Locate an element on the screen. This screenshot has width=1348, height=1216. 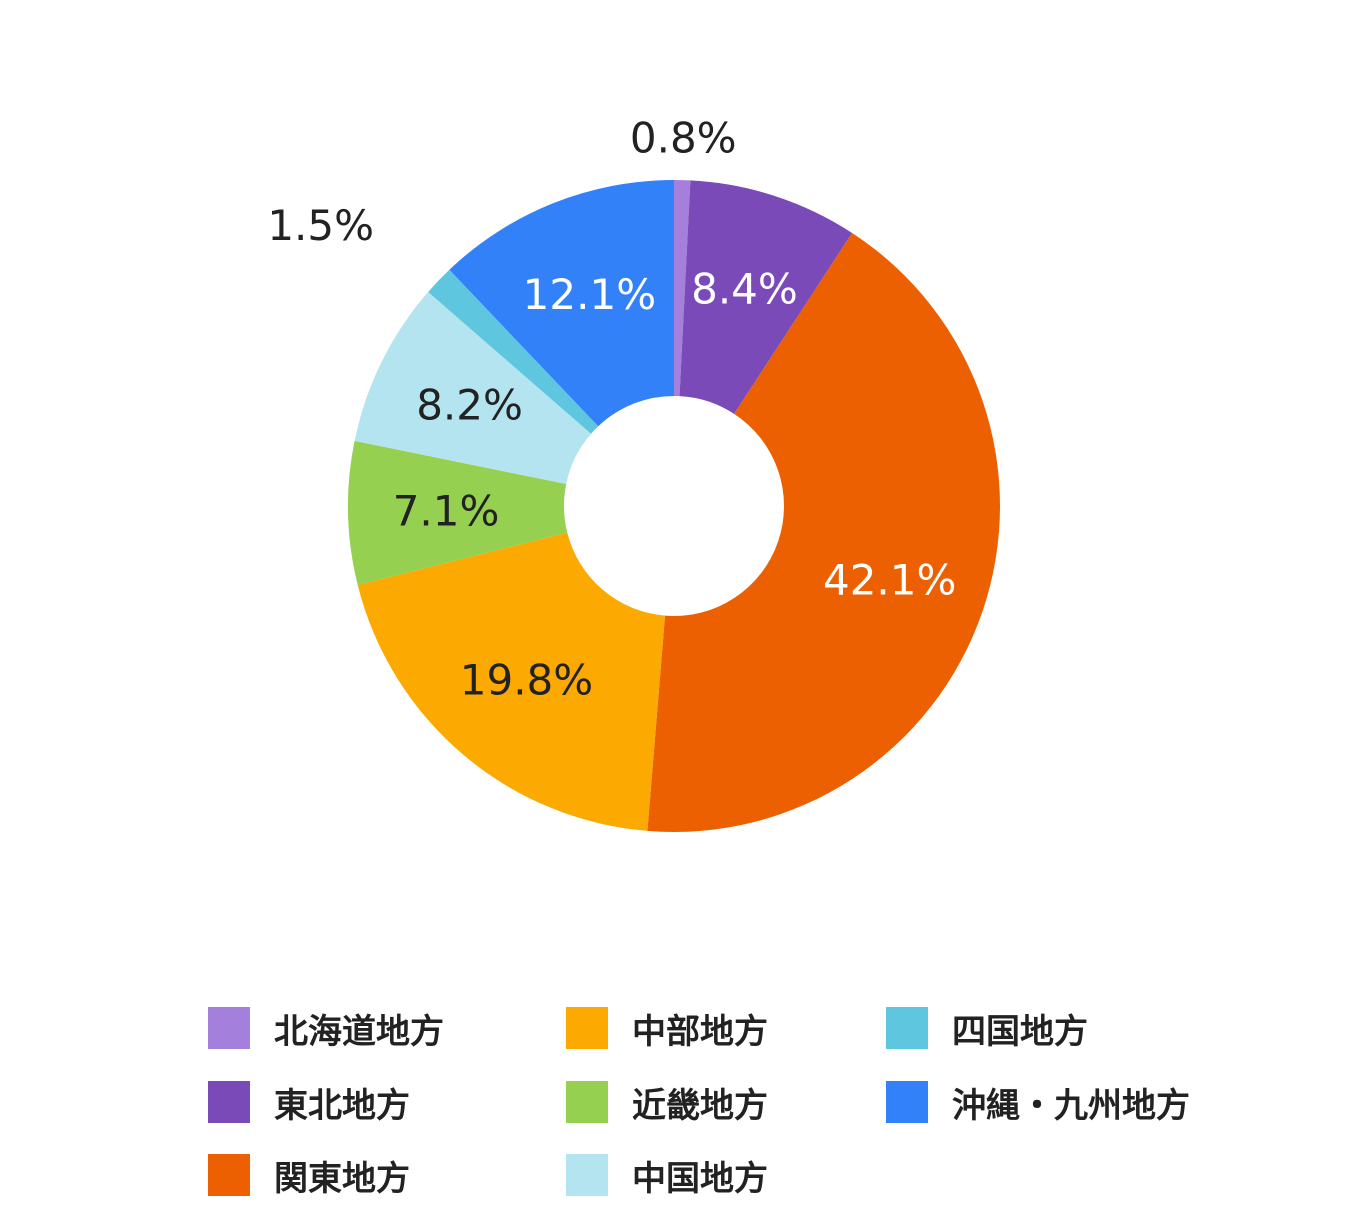
slice-label-3: 42.1% is located at coordinates (889, 579).